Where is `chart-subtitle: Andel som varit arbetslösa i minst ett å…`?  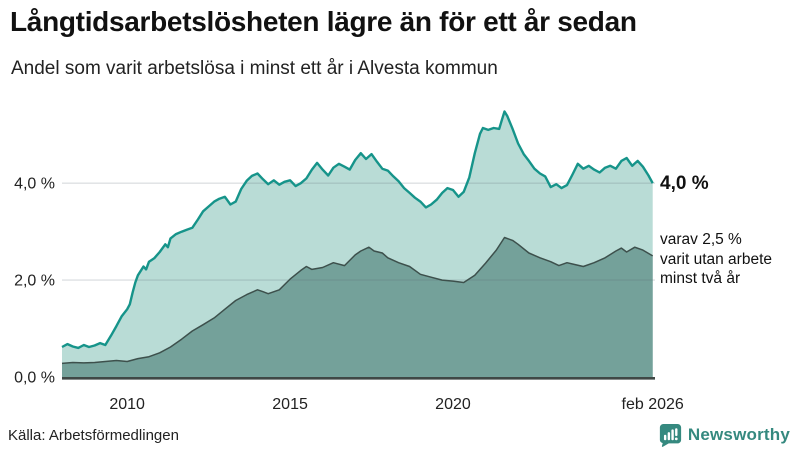 chart-subtitle: Andel som varit arbetslösa i minst ett å… is located at coordinates (254, 68).